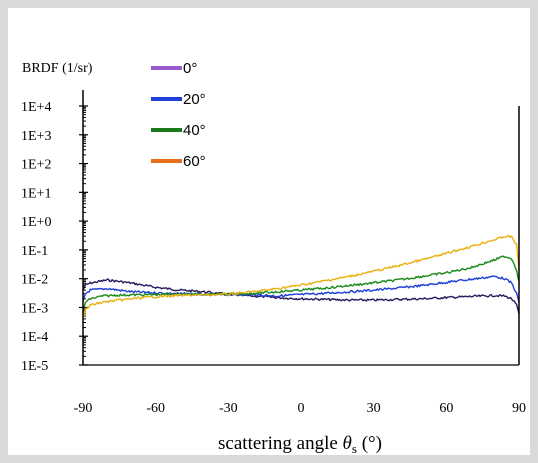 The image size is (538, 463). I want to click on series-lines, so click(301, 276).